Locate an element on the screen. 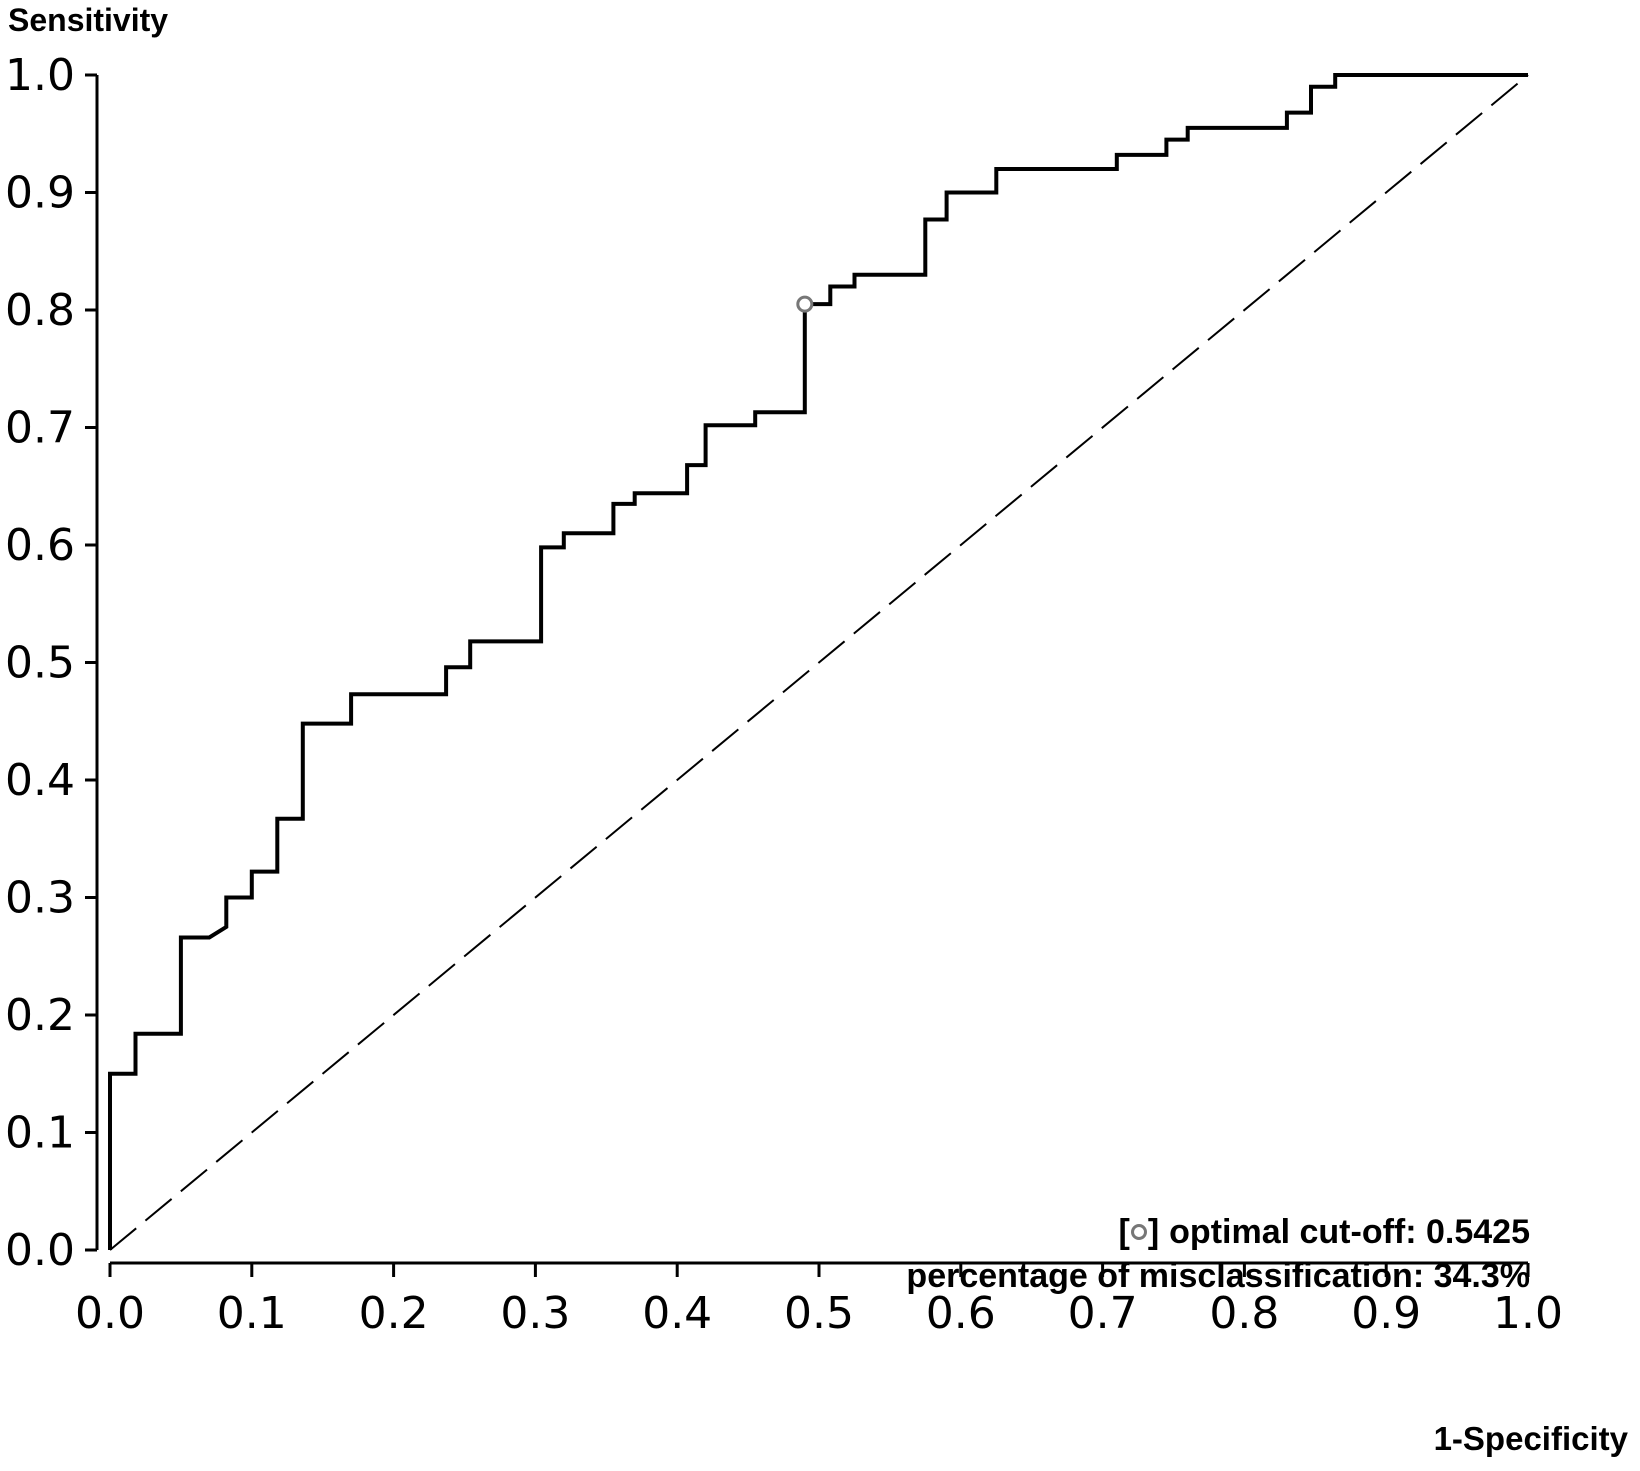 This screenshot has width=1640, height=1471. x-axis-label: 1-Specificity is located at coordinates (1530, 1438).